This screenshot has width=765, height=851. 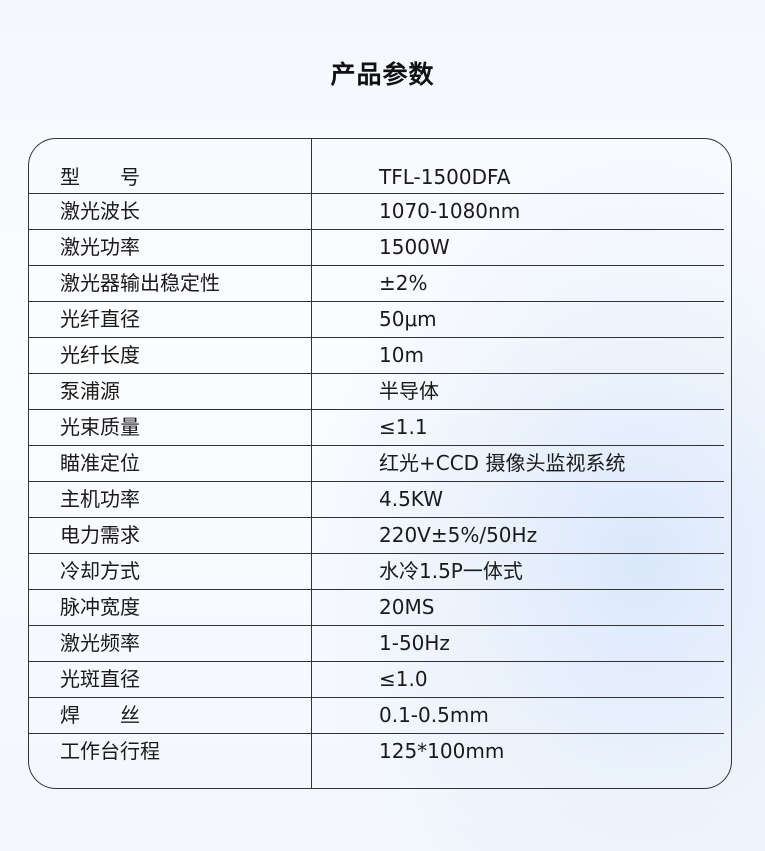 I want to click on table-row: 激光器输出稳定性 ±2%, so click(x=382, y=283).